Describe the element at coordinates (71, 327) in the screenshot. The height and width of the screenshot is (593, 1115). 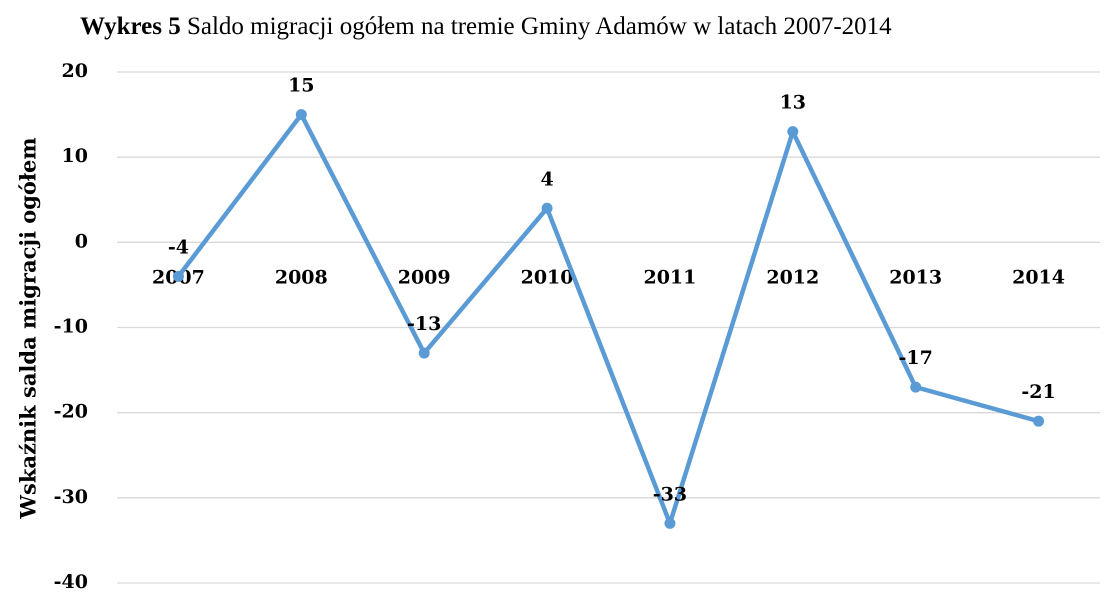
I see `y-tick-label: -10` at that location.